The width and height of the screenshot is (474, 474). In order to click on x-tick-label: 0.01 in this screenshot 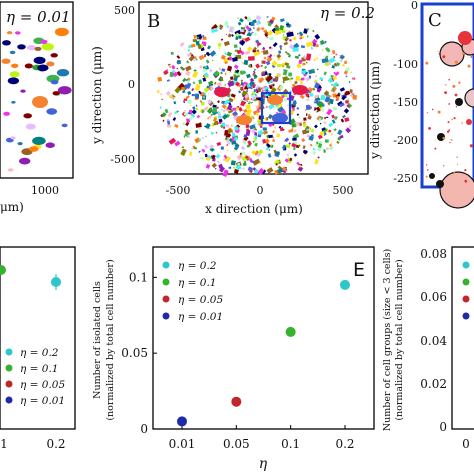, I will do `click(182, 444)`.